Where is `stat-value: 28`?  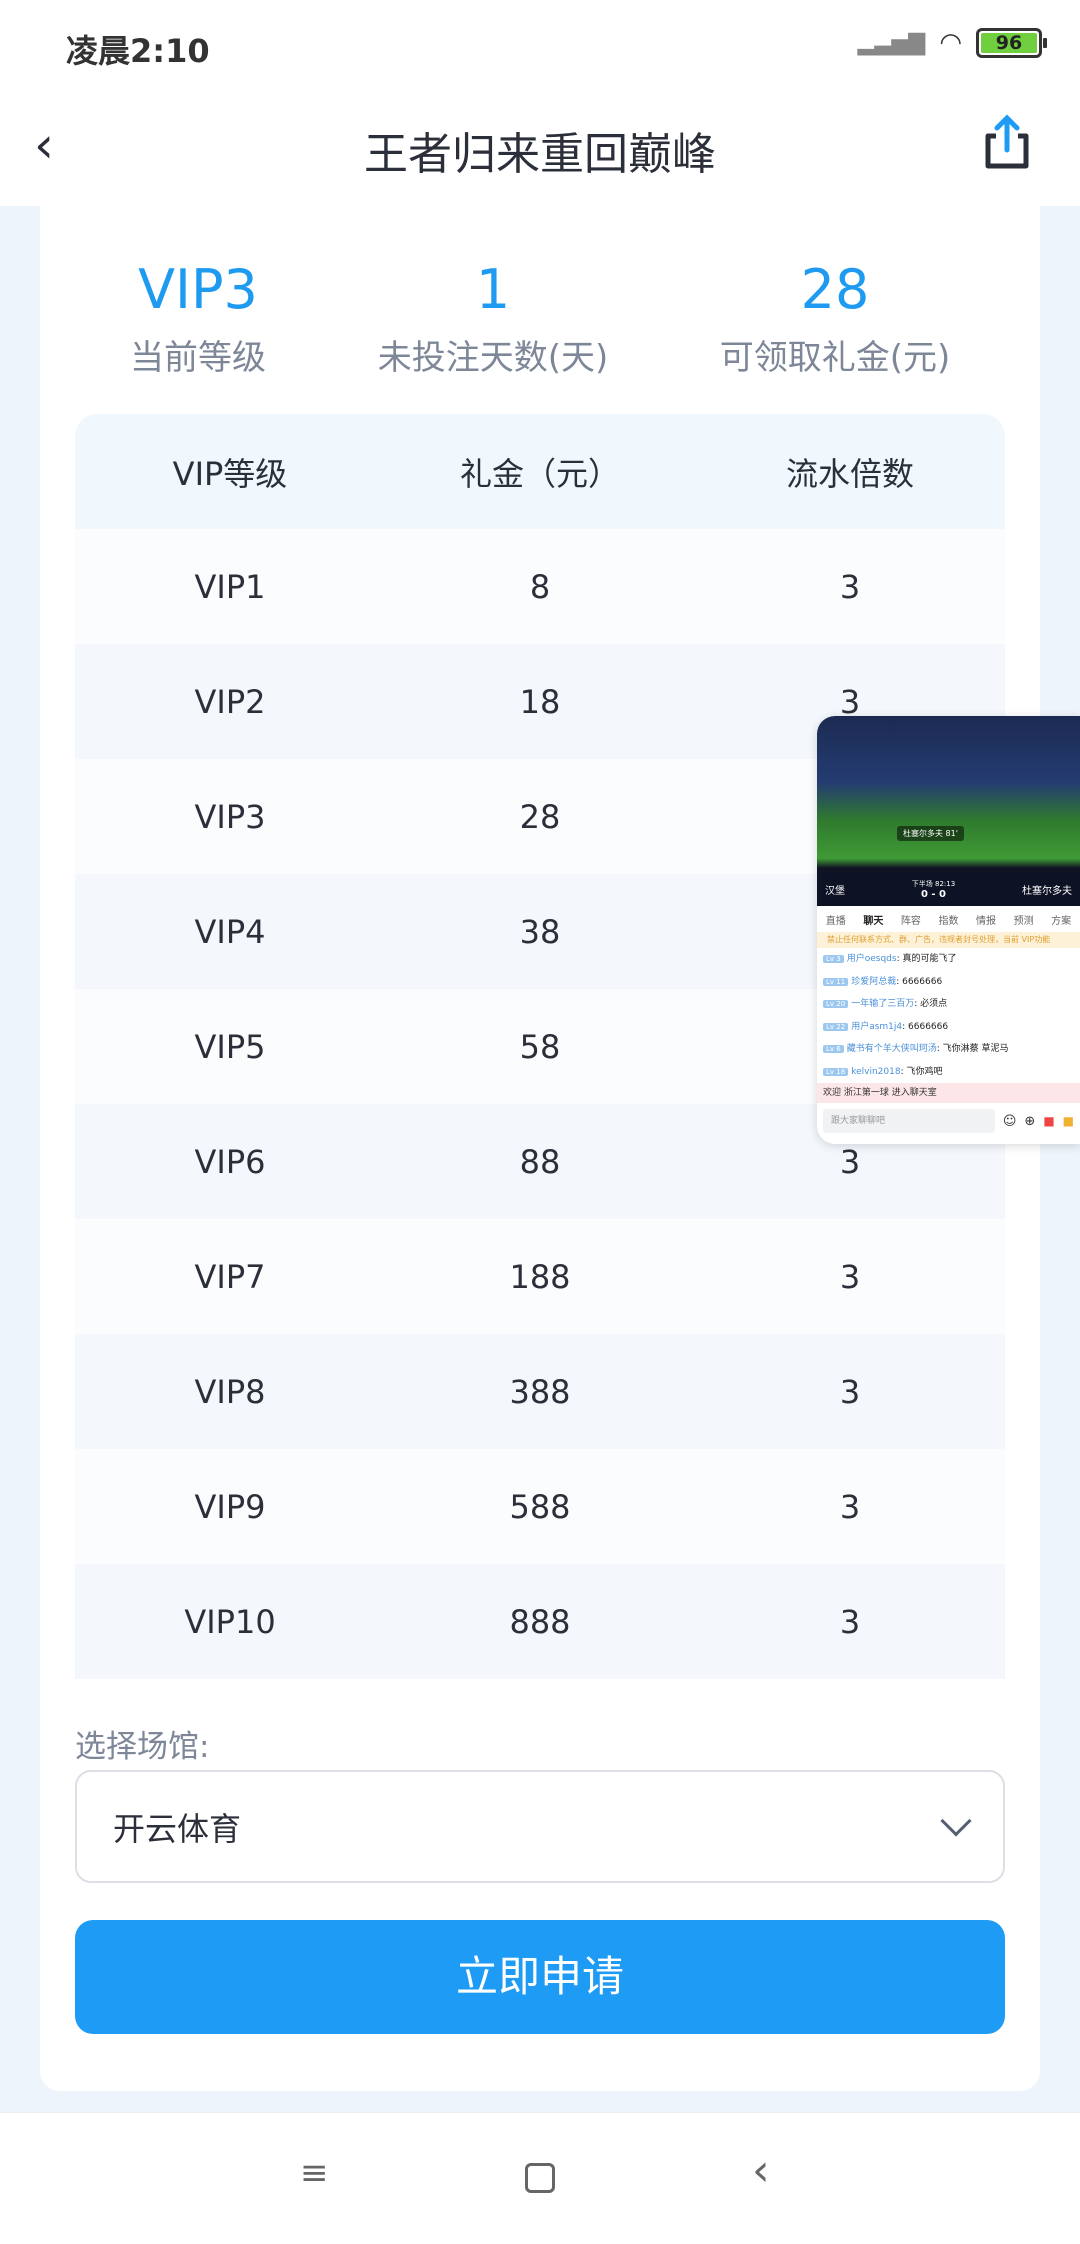 stat-value: 28 is located at coordinates (835, 289).